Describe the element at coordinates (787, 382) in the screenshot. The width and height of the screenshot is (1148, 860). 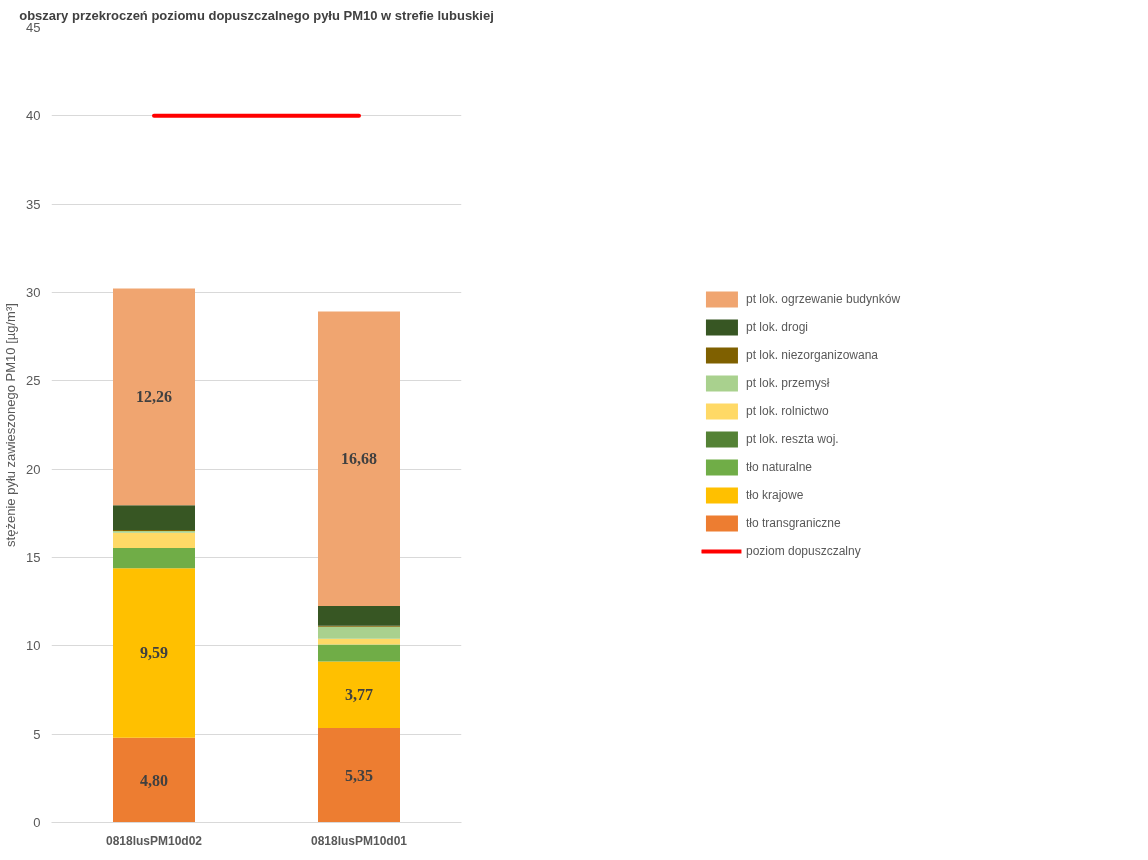
I see `legend-label: pt lok. przemysł` at that location.